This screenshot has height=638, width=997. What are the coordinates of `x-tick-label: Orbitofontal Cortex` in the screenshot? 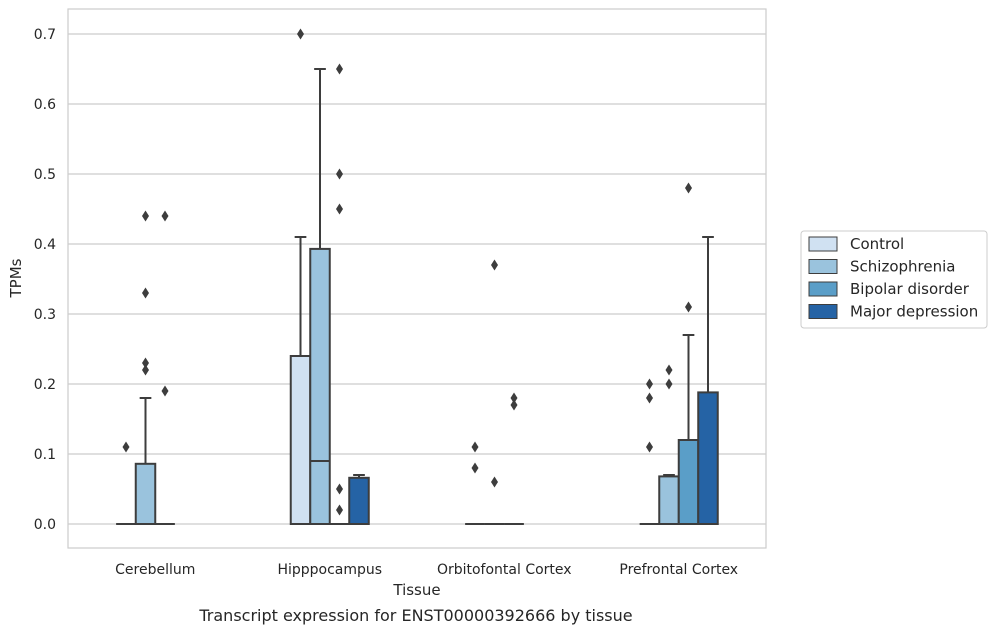 It's located at (504, 570).